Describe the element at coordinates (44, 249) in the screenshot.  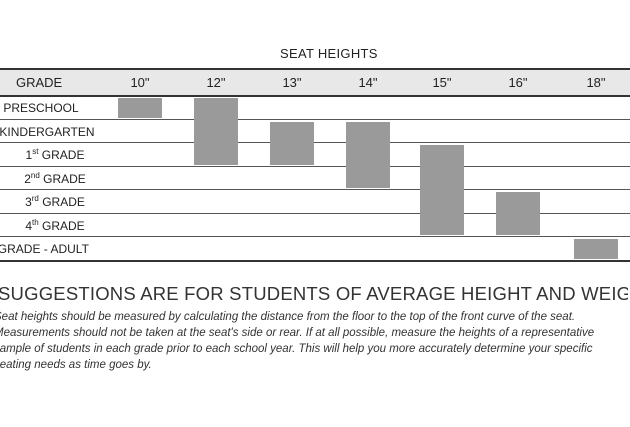
I see `grade-row-label: 5th GRADE - ADULT` at that location.